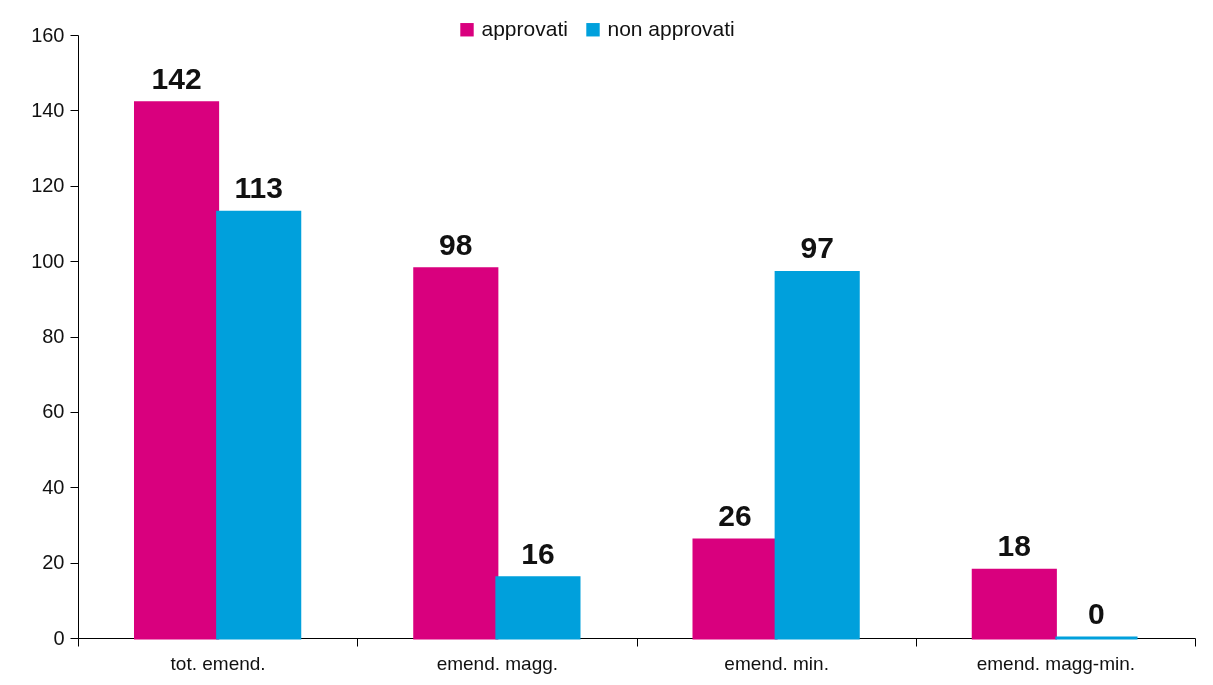  I want to click on data-label: 0, so click(1096, 613).